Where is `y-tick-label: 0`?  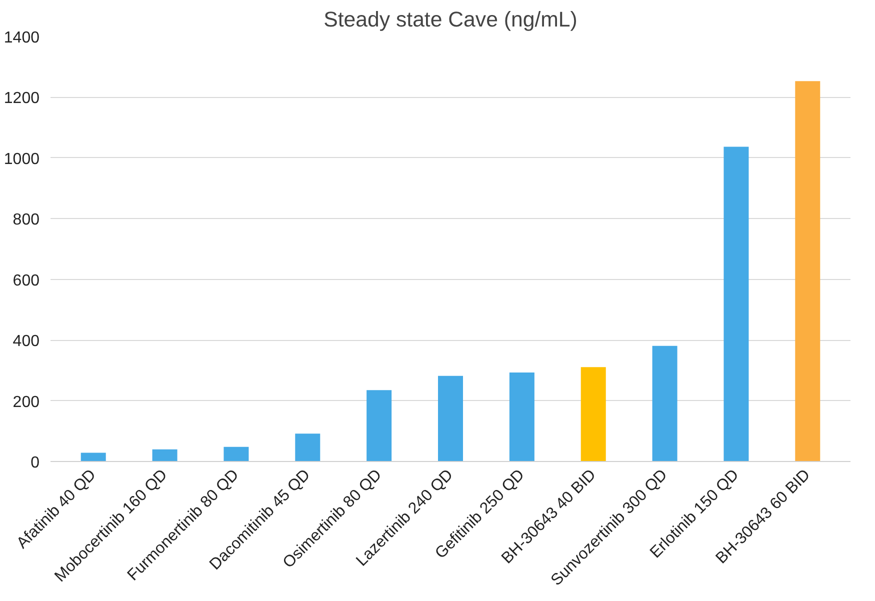
y-tick-label: 0 is located at coordinates (35, 463).